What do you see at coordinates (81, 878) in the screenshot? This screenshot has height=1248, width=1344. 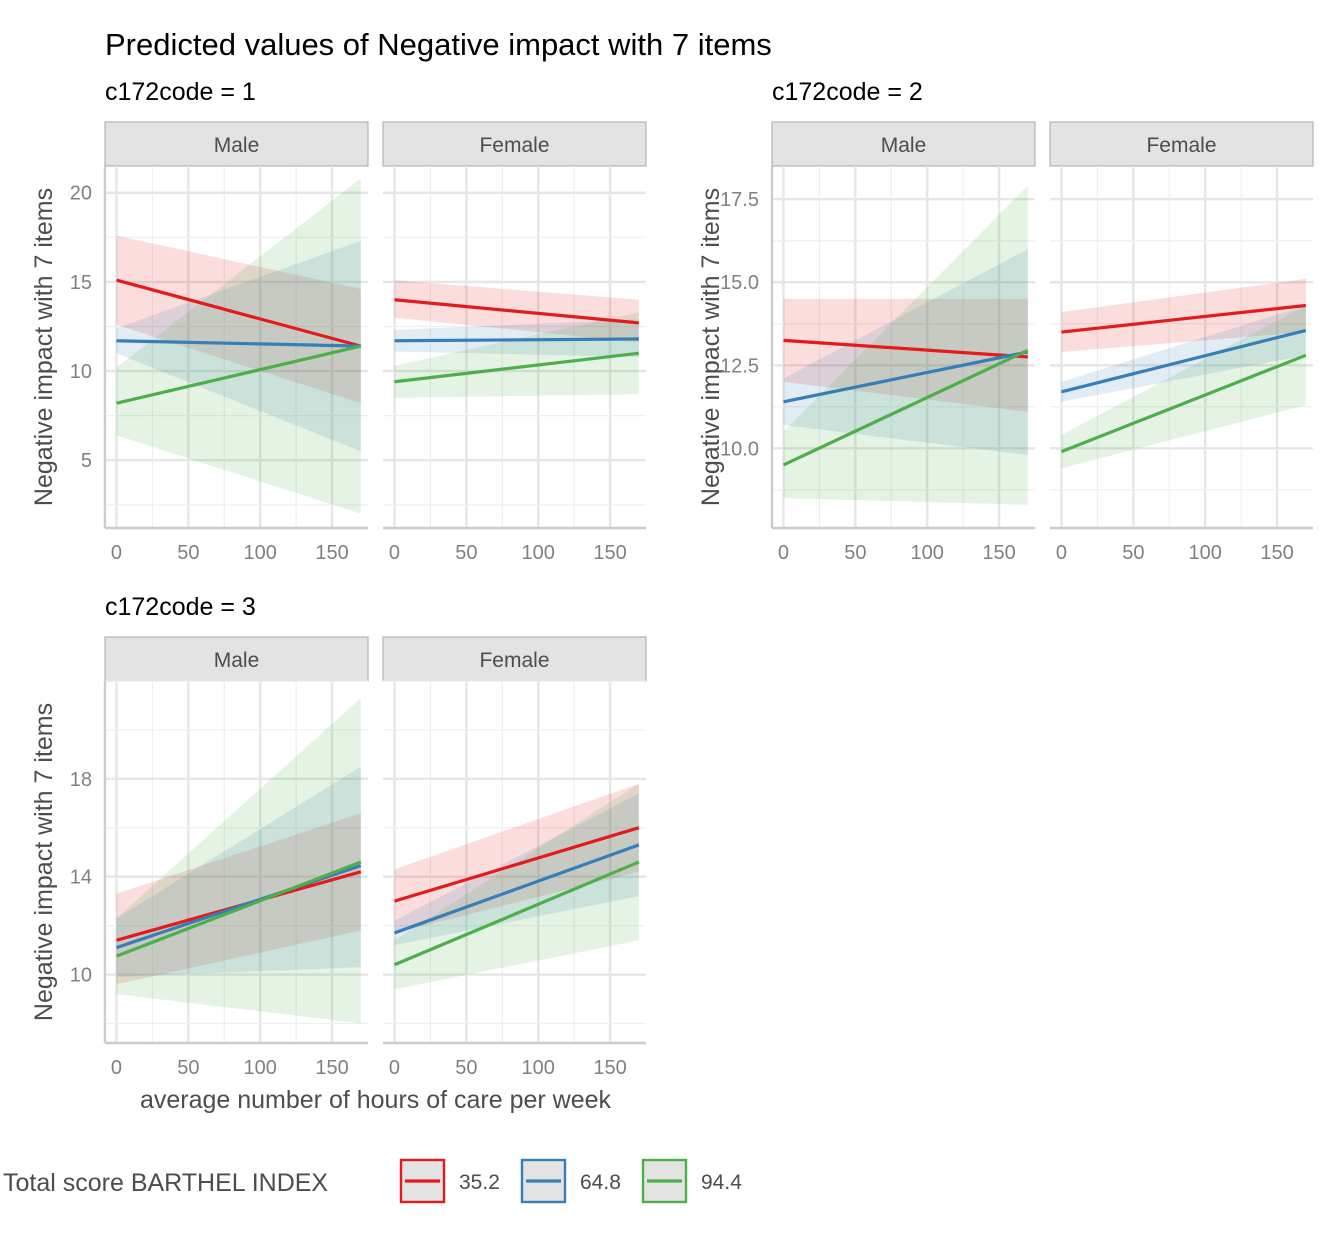 I see `y-tick-label: 14` at bounding box center [81, 878].